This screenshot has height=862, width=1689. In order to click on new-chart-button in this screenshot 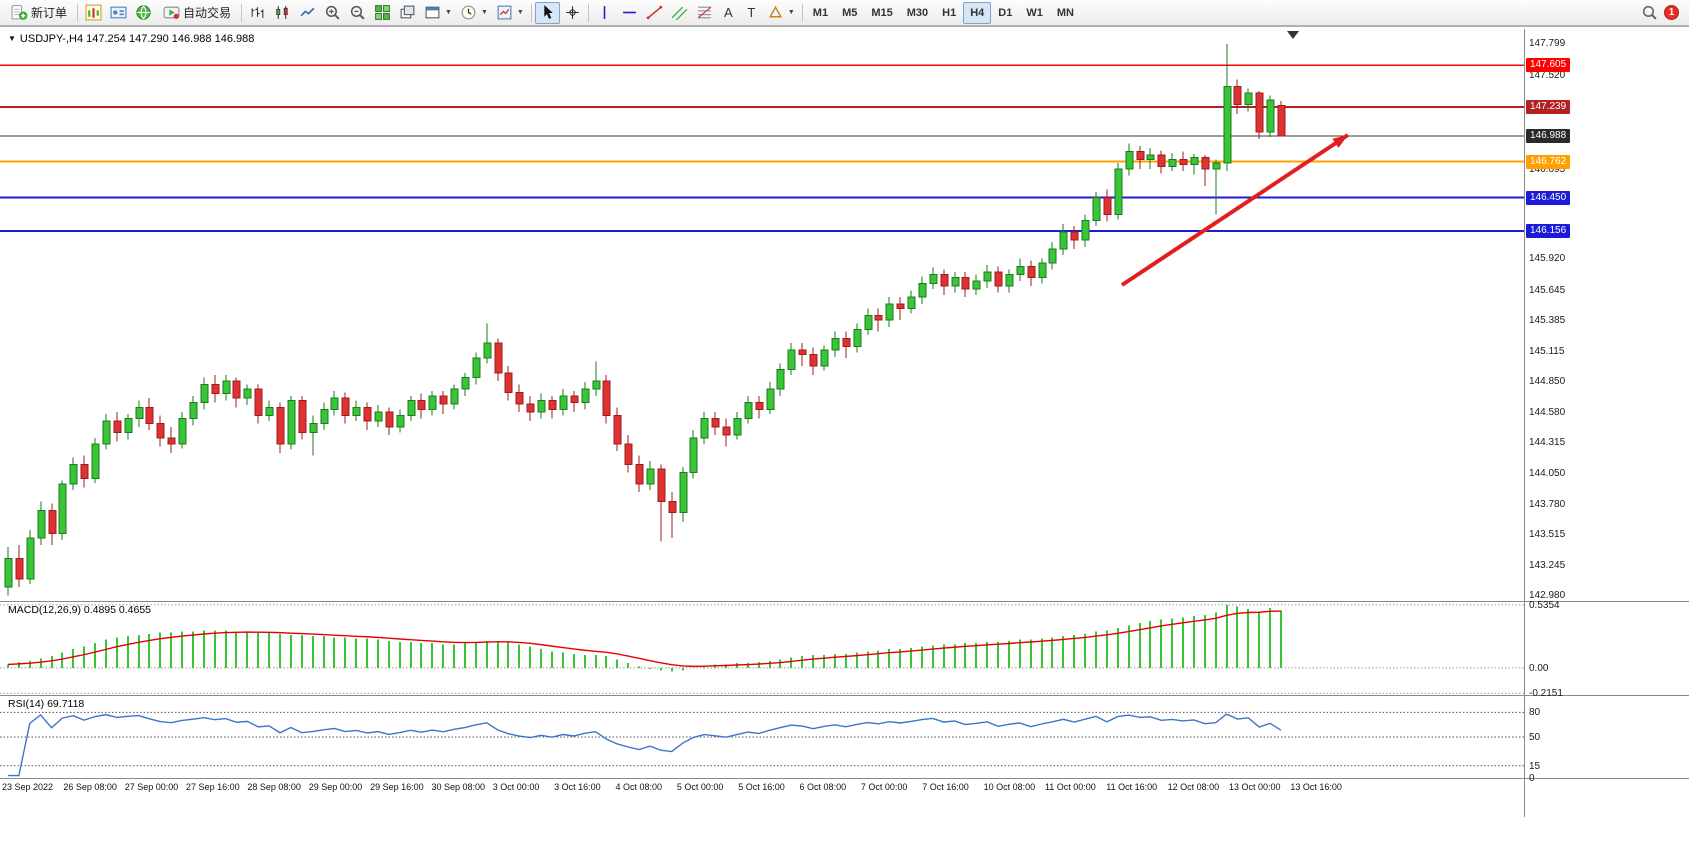, I will do `click(93, 13)`.